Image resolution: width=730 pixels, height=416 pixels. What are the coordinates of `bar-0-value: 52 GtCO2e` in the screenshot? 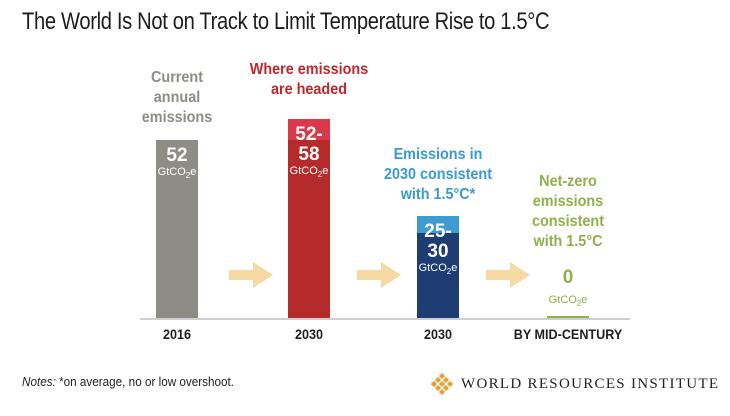 It's located at (177, 164).